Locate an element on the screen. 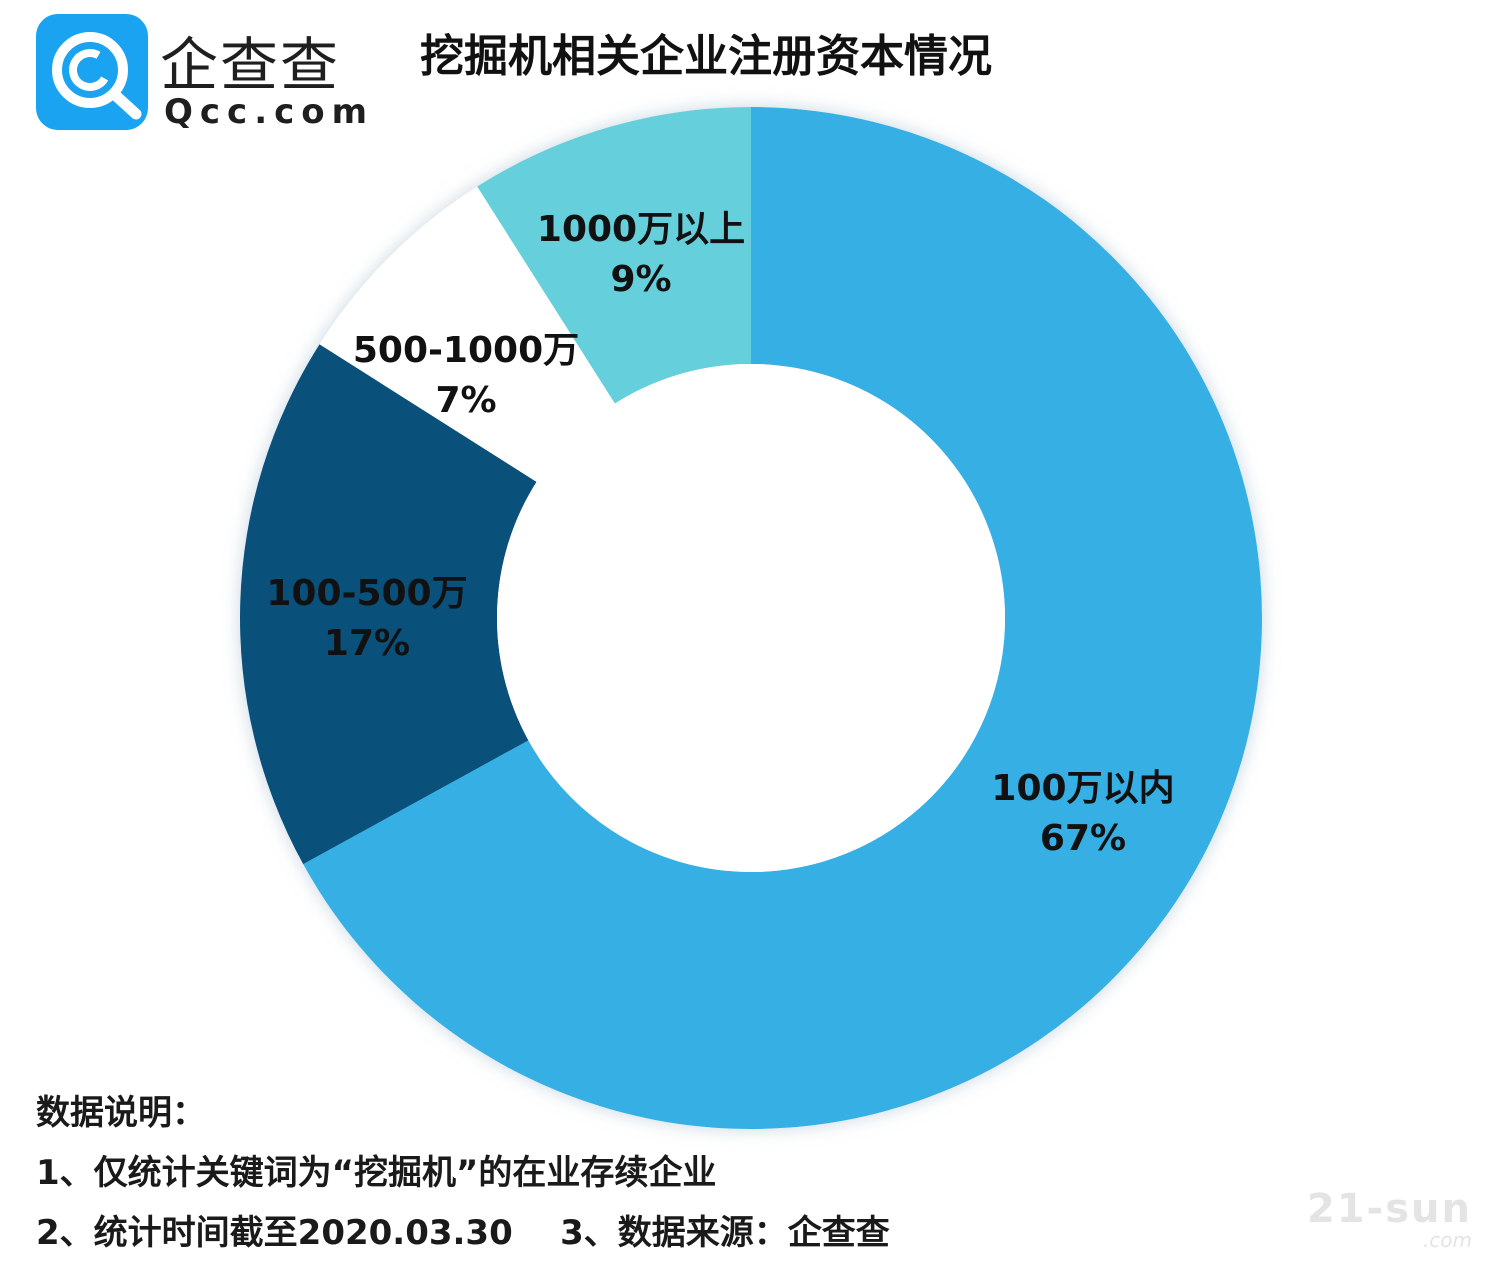  slice-percent-label-1: 17% is located at coordinates (367, 643).